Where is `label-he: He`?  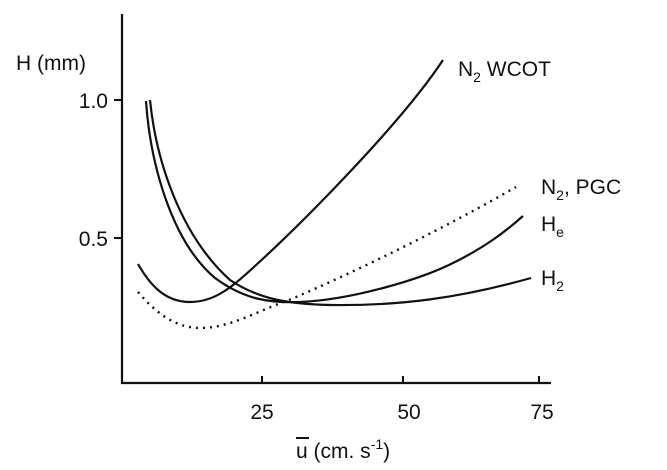
label-he: He is located at coordinates (552, 226).